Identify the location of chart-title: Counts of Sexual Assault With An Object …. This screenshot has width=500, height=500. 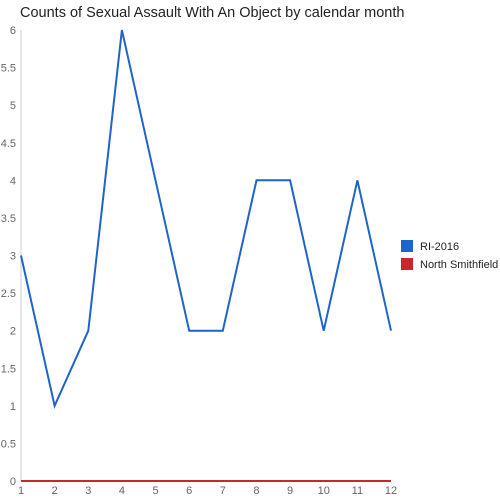
(212, 13).